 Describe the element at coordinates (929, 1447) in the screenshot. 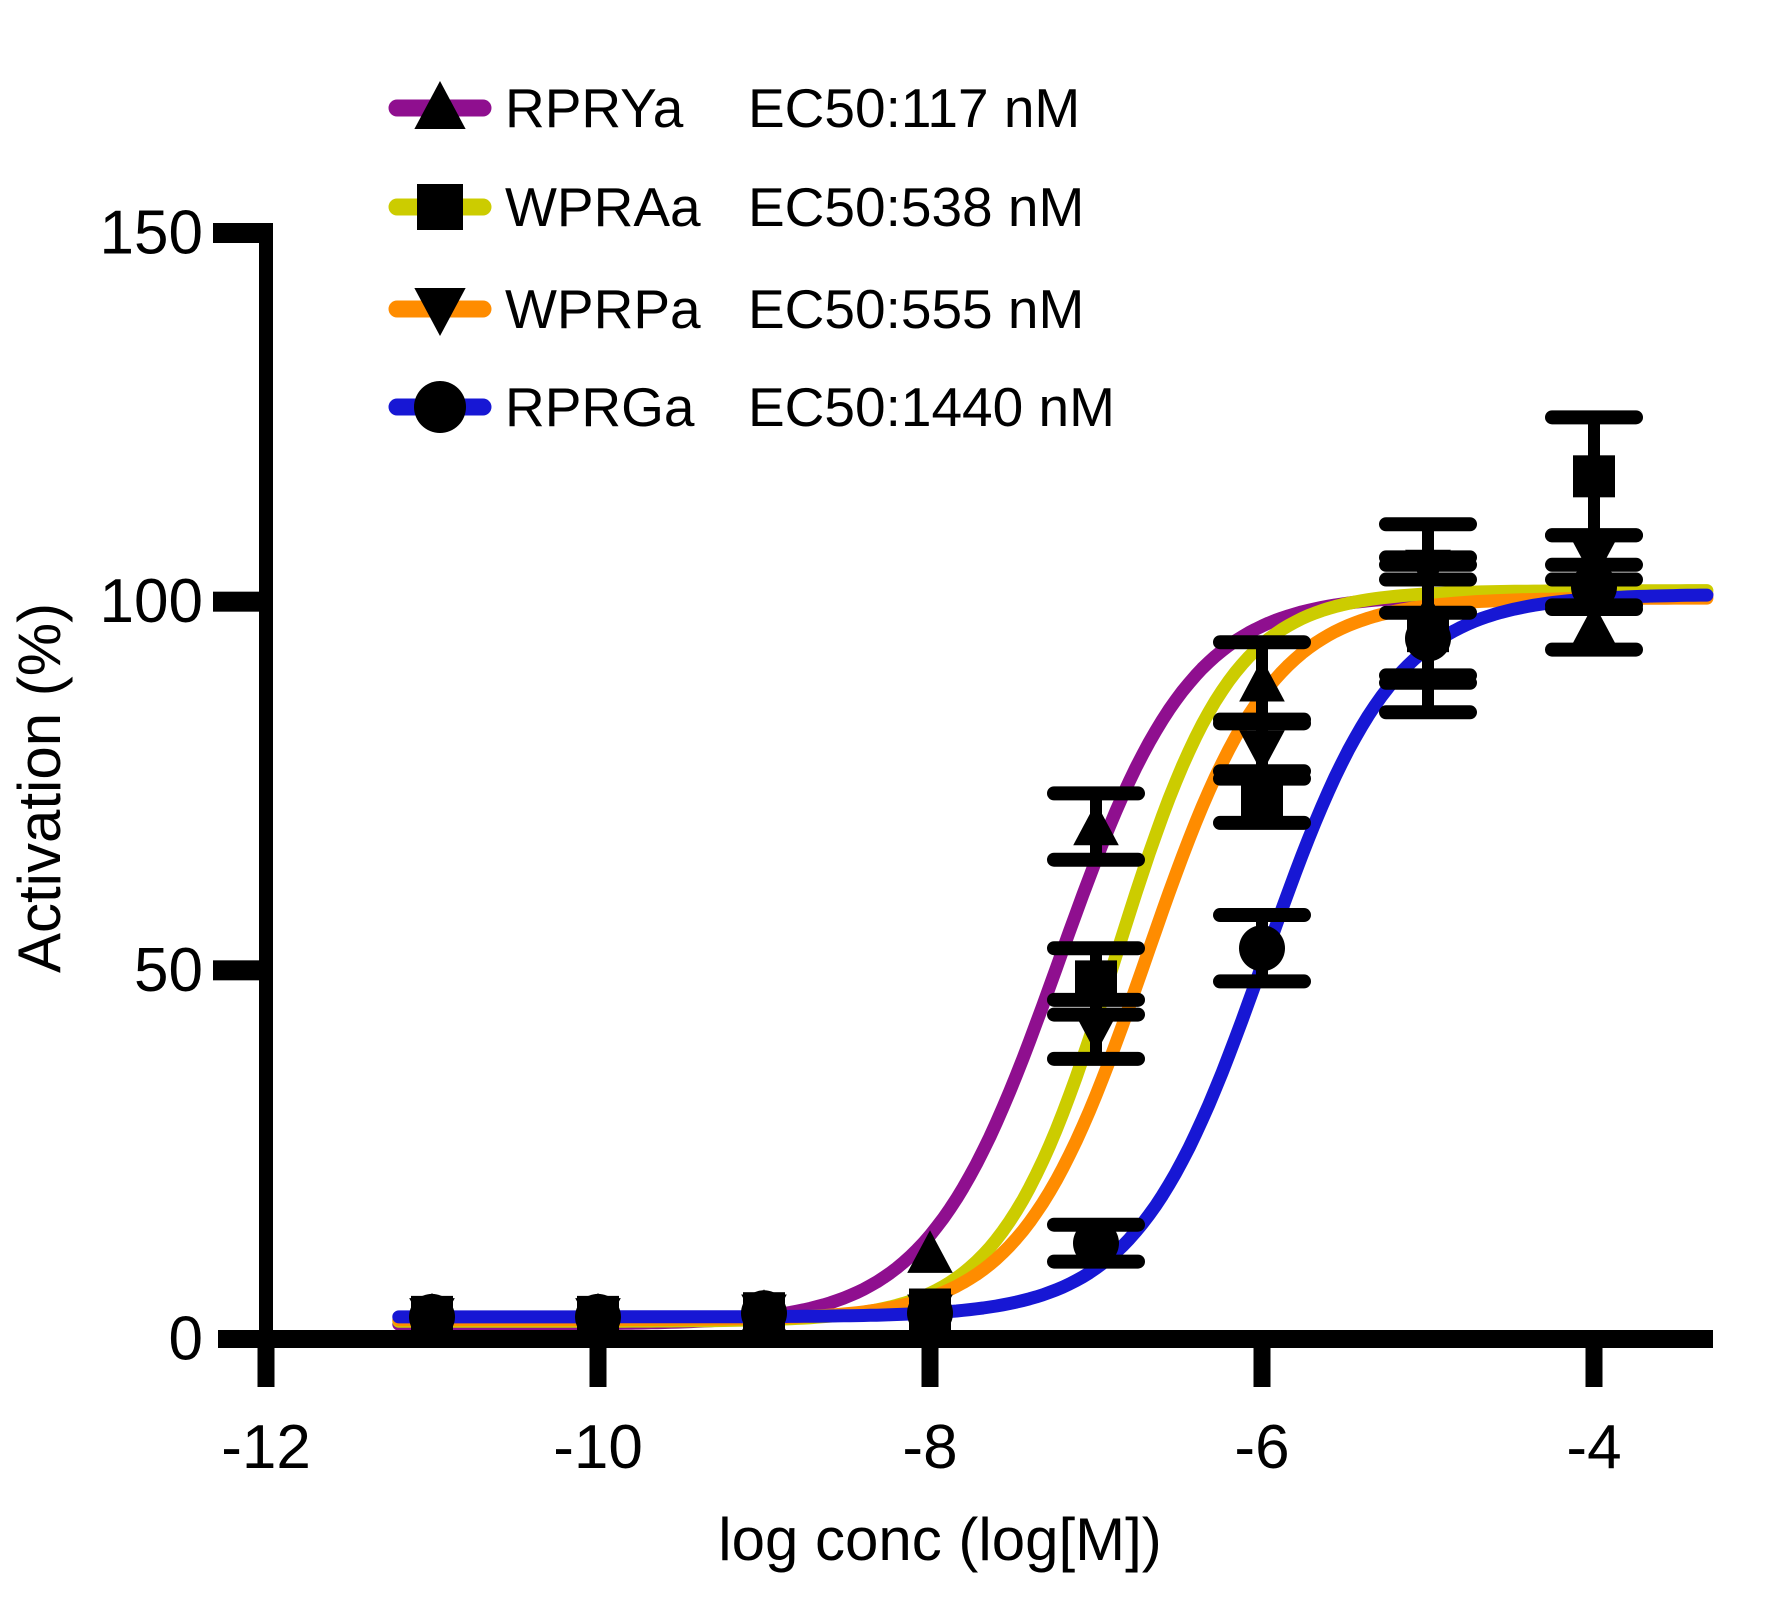

I see `x-tick-label--8: -8` at that location.